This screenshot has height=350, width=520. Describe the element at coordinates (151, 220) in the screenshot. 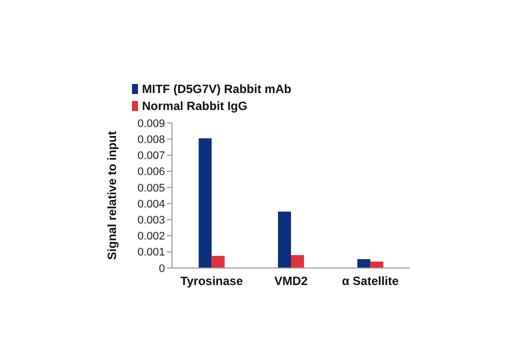

I see `y-tick-label: 0.003` at that location.